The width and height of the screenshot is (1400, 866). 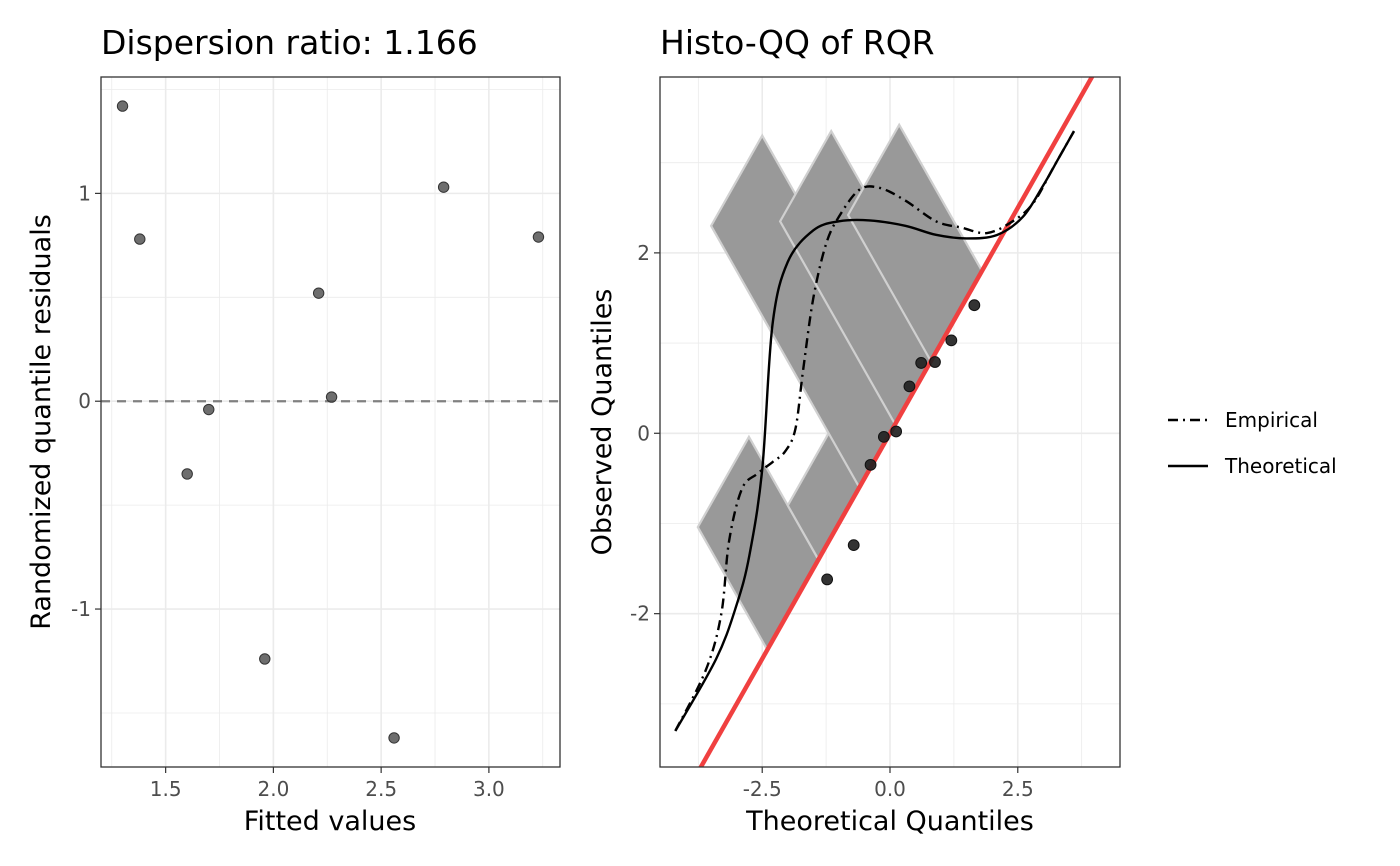 I want to click on x-tick-label: 0.0, so click(x=890, y=789).